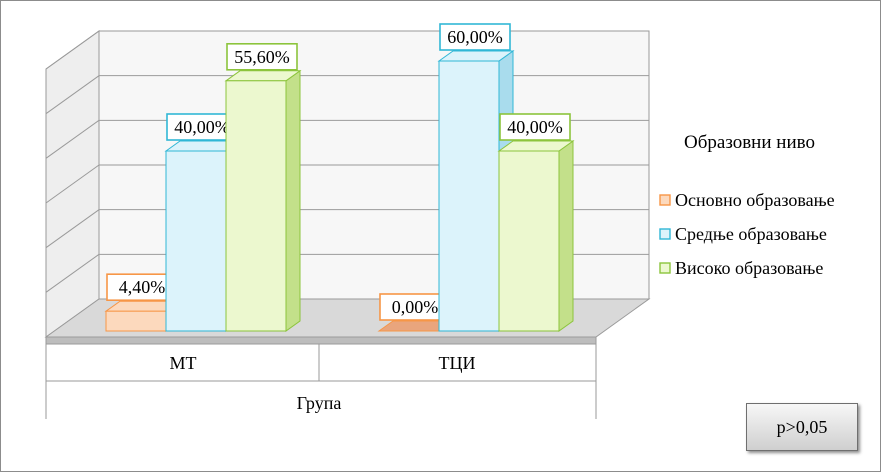 The height and width of the screenshot is (476, 881). Describe the element at coordinates (755, 200) in the screenshot. I see `legend-label: Основно образовање` at that location.